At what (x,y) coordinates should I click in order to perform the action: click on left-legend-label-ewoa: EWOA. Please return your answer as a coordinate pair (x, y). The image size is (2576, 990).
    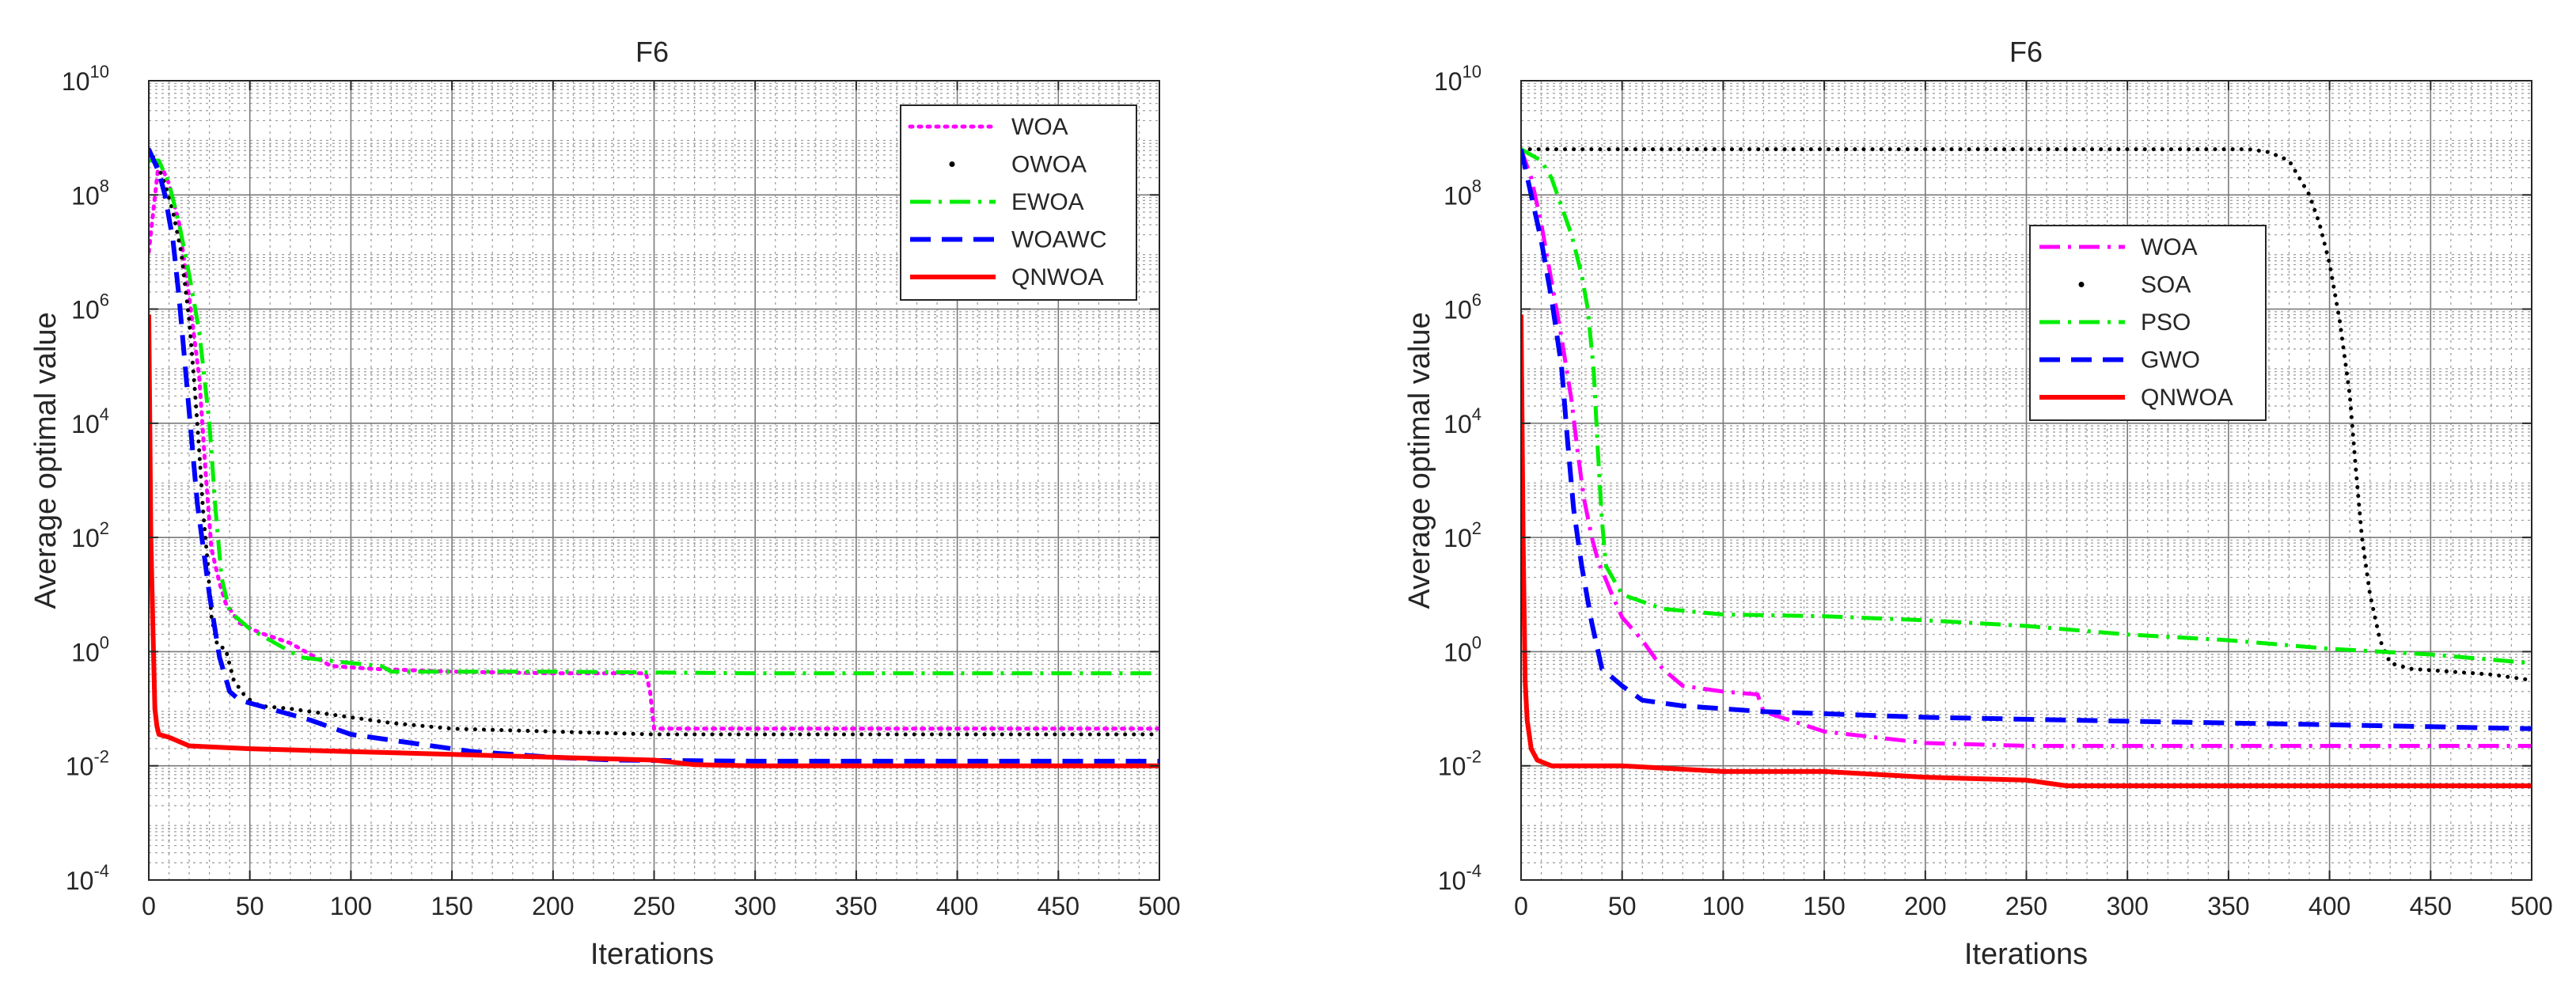
    Looking at the image, I should click on (1047, 202).